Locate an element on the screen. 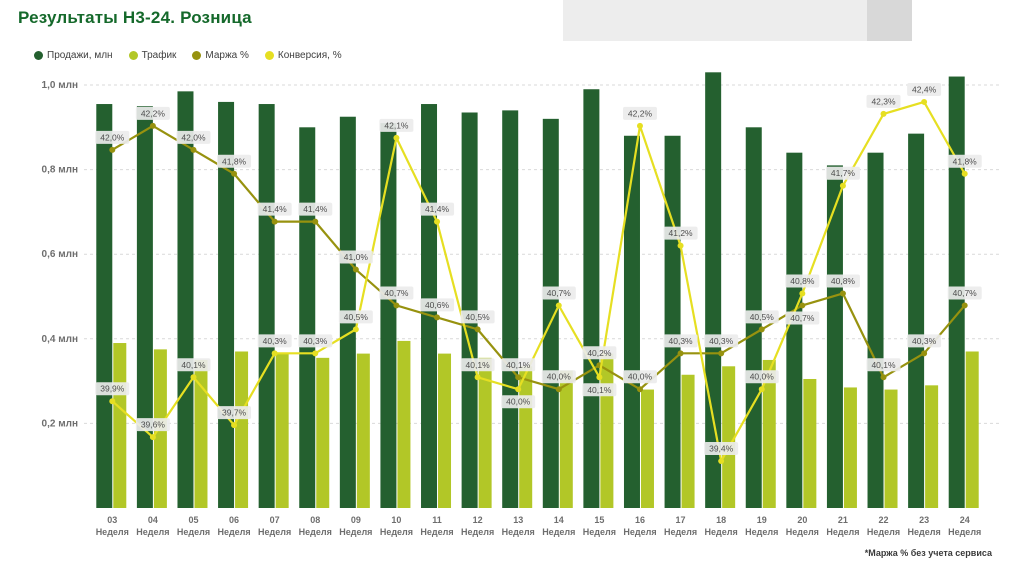  x-axis-week-number: 19 is located at coordinates (762, 520).